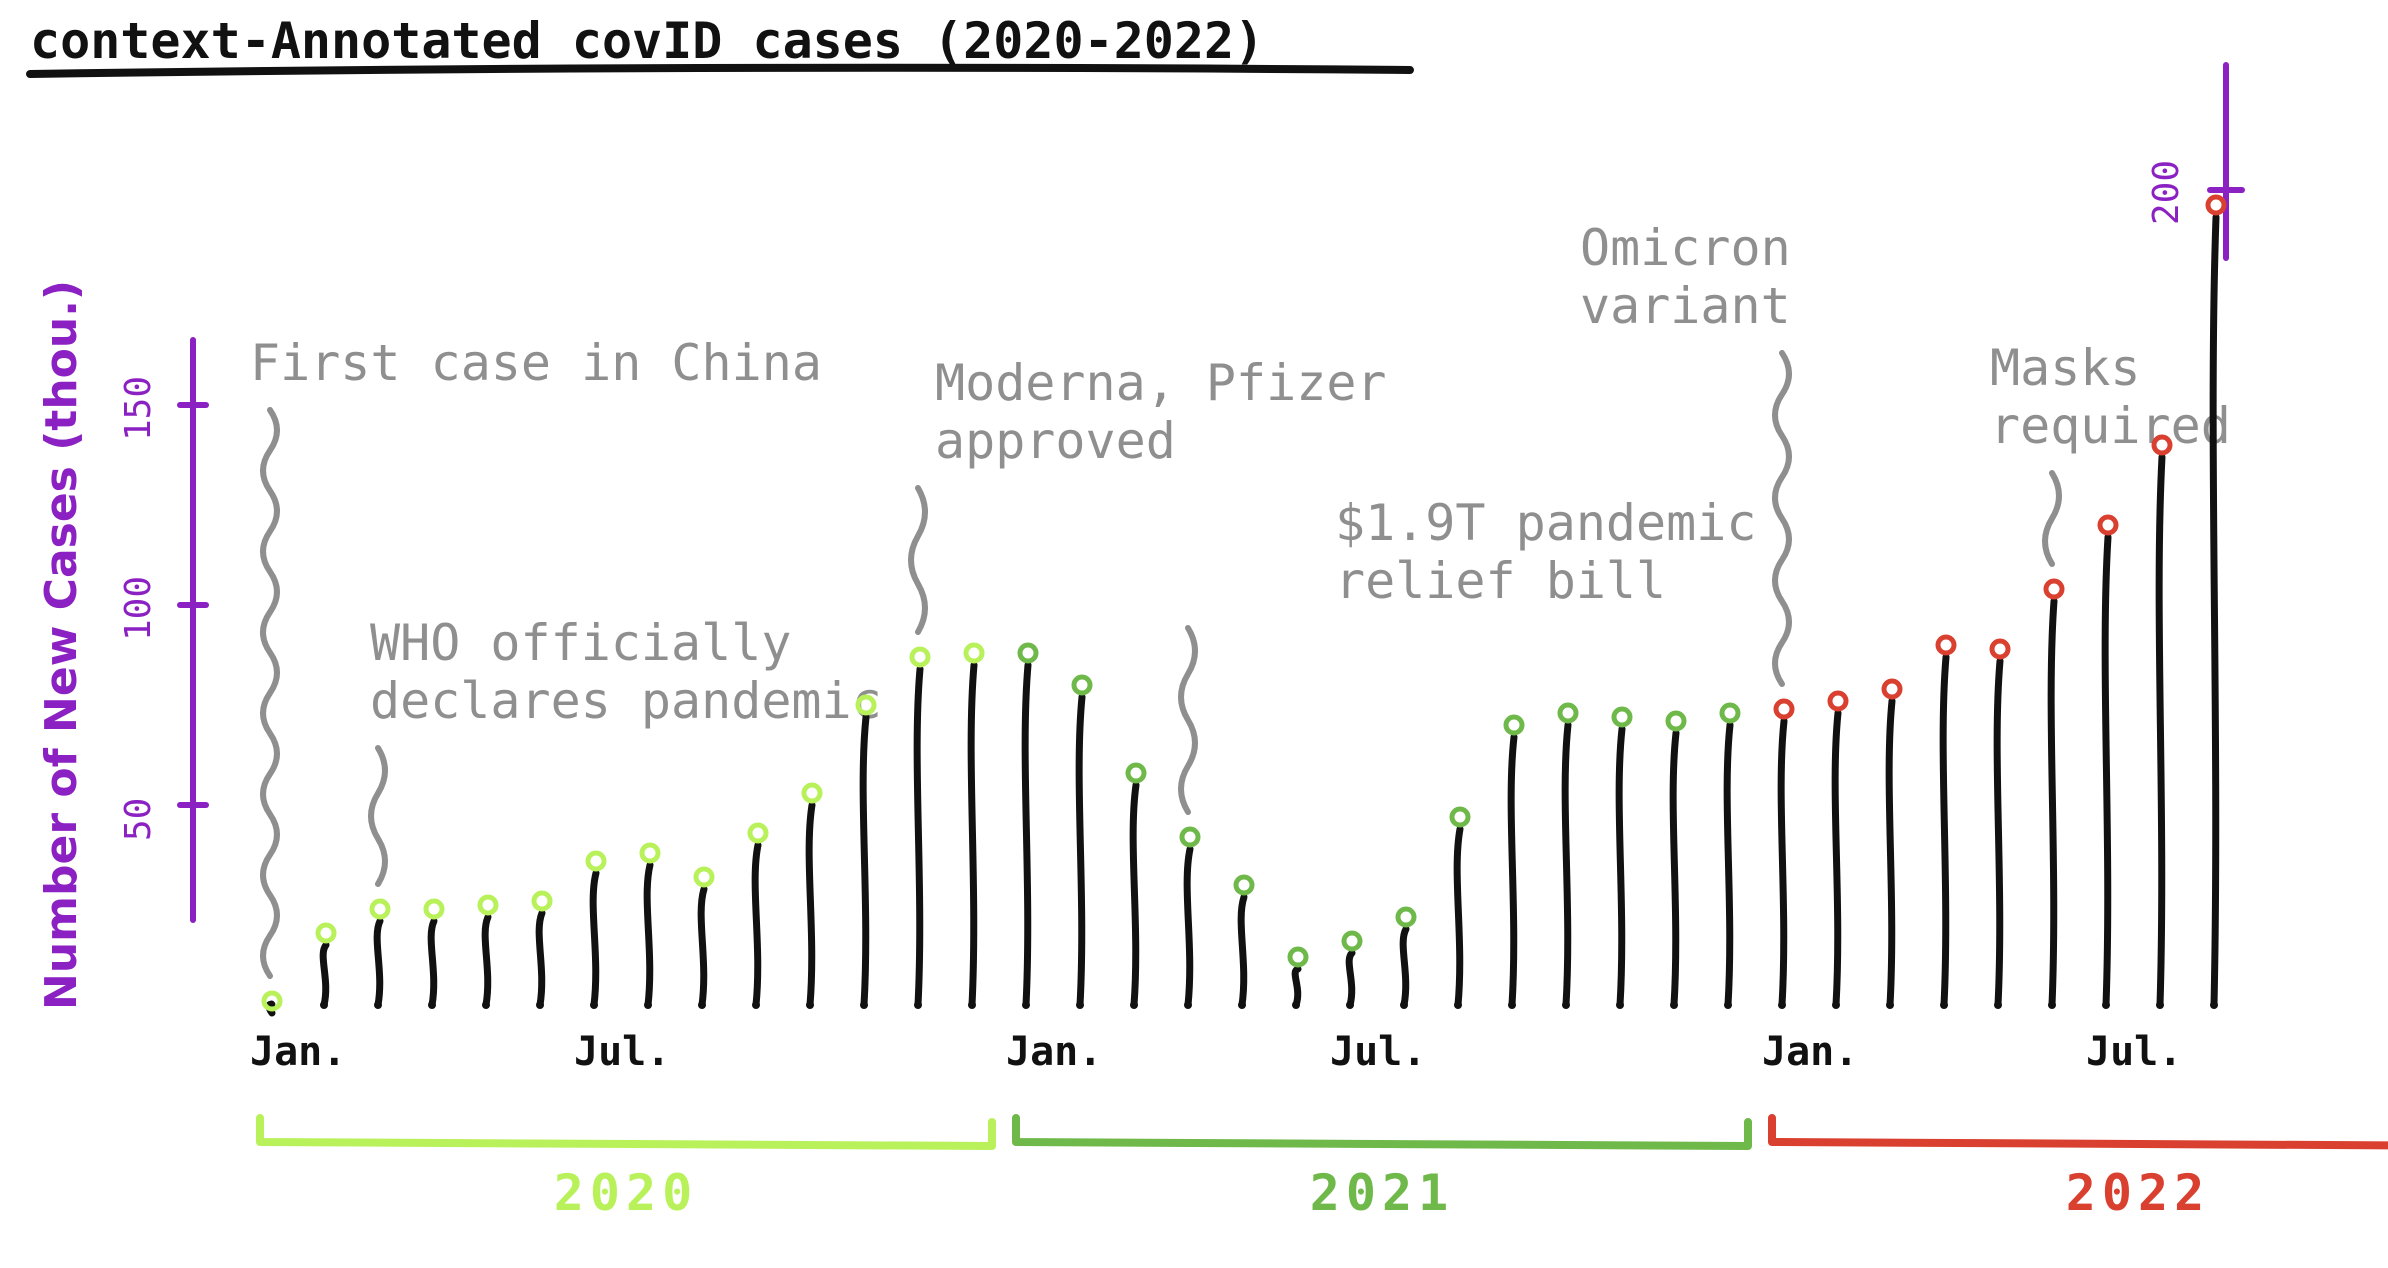 The image size is (2388, 1268). What do you see at coordinates (2065, 368) in the screenshot?
I see `annotation-text: Masks` at bounding box center [2065, 368].